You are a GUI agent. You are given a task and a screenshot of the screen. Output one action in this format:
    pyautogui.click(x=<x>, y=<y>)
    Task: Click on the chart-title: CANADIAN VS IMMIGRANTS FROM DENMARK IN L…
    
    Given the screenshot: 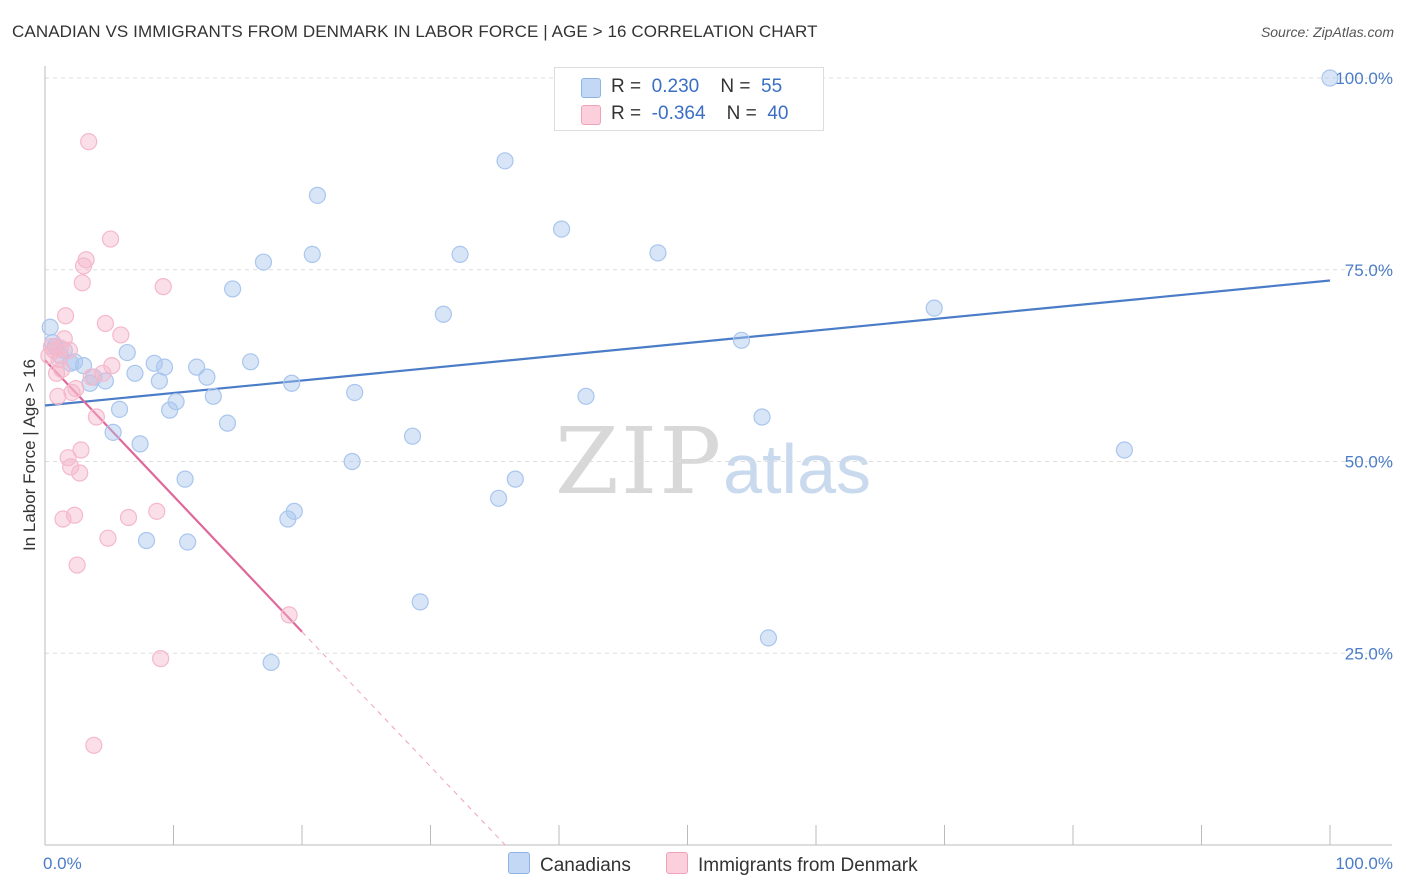 What is the action you would take?
    pyautogui.click(x=415, y=31)
    